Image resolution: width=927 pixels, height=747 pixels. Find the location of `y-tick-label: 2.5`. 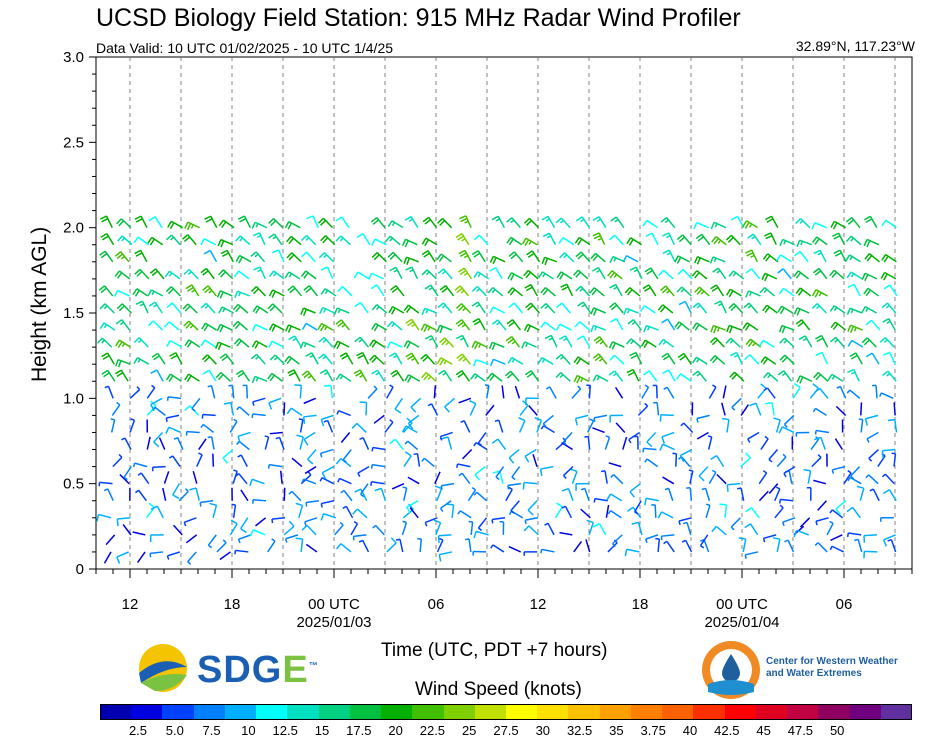

y-tick-label: 2.5 is located at coordinates (73, 142).